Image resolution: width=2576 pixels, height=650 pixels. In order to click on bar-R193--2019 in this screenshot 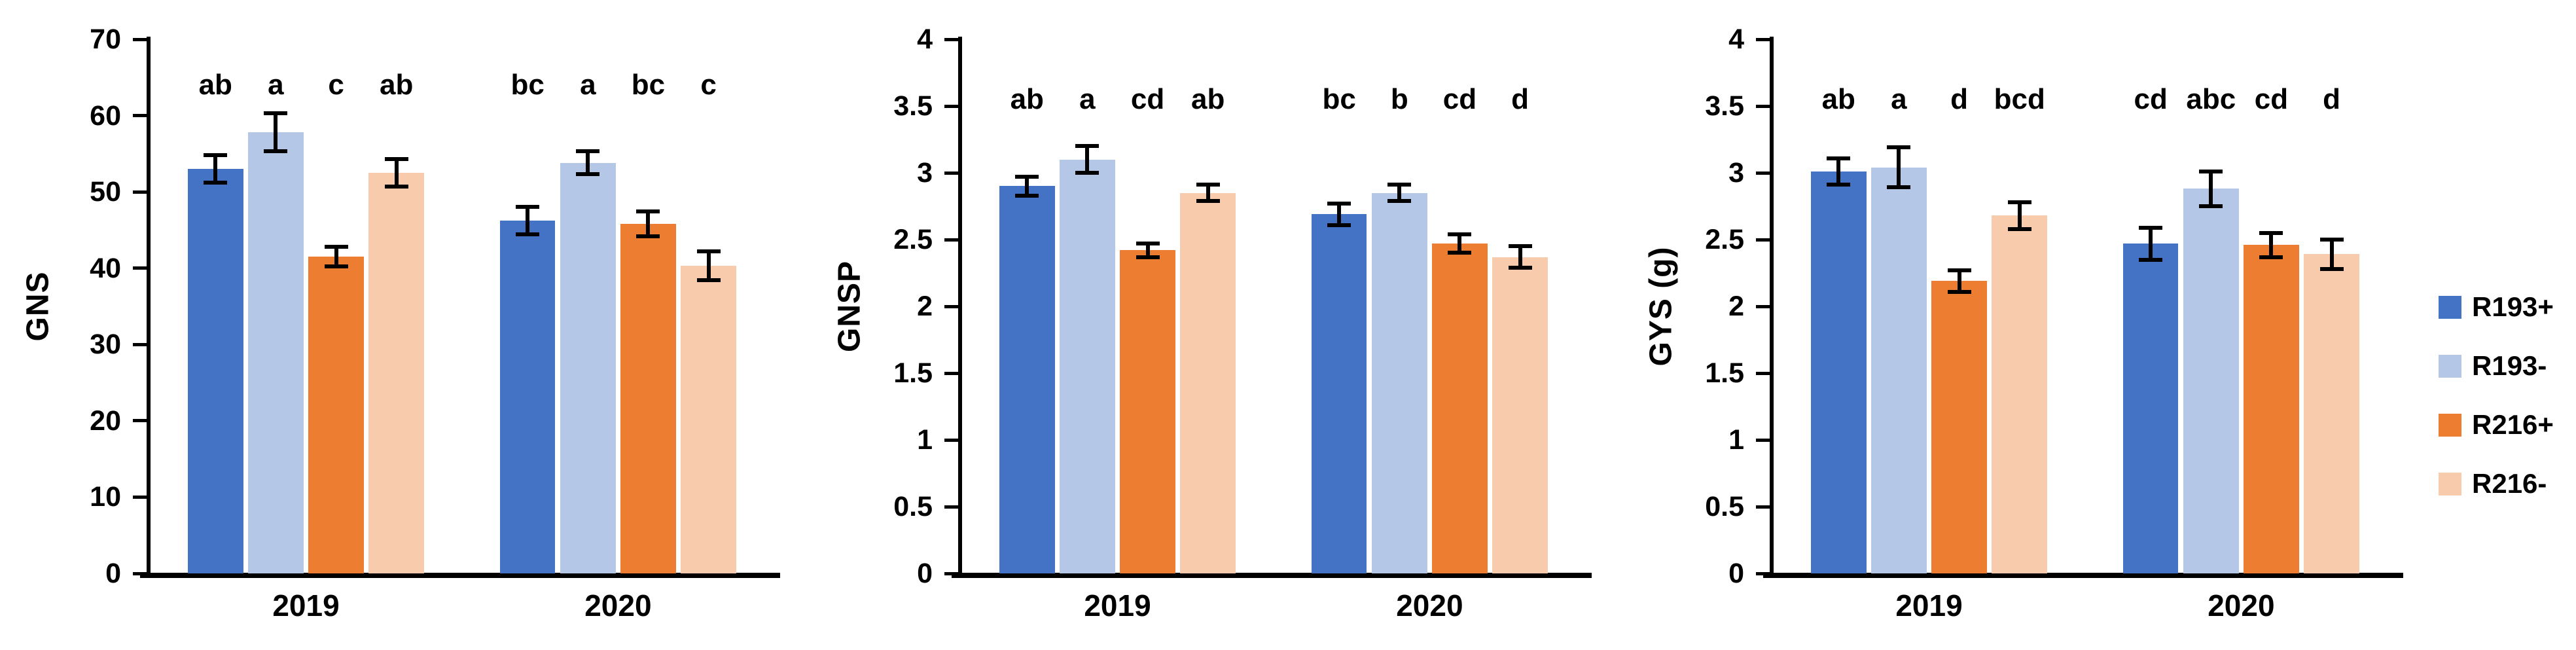, I will do `click(1087, 366)`.